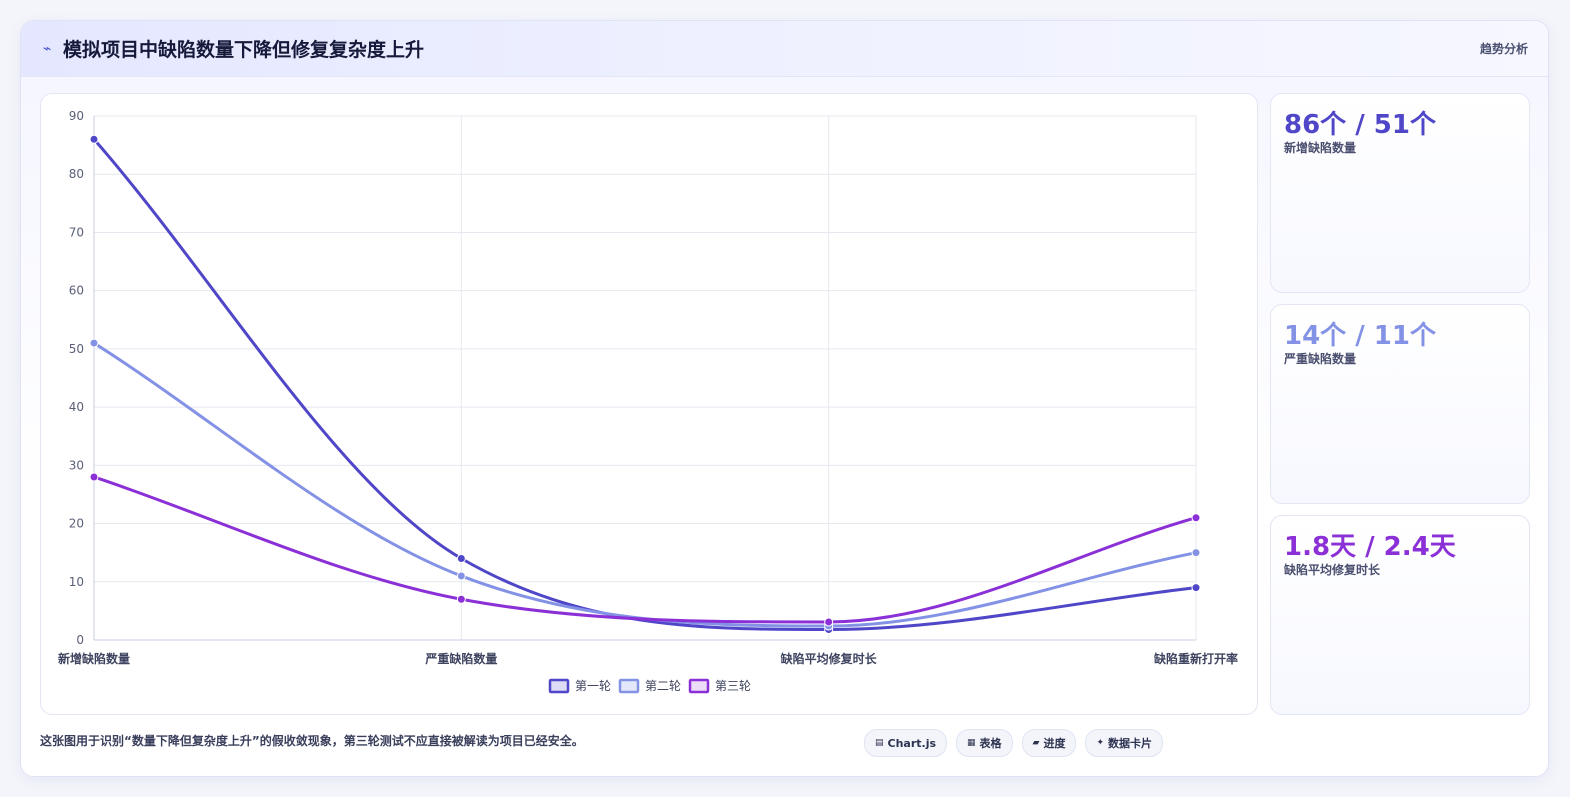 Image resolution: width=1570 pixels, height=797 pixels. I want to click on legend-label-2: 第二轮, so click(663, 686).